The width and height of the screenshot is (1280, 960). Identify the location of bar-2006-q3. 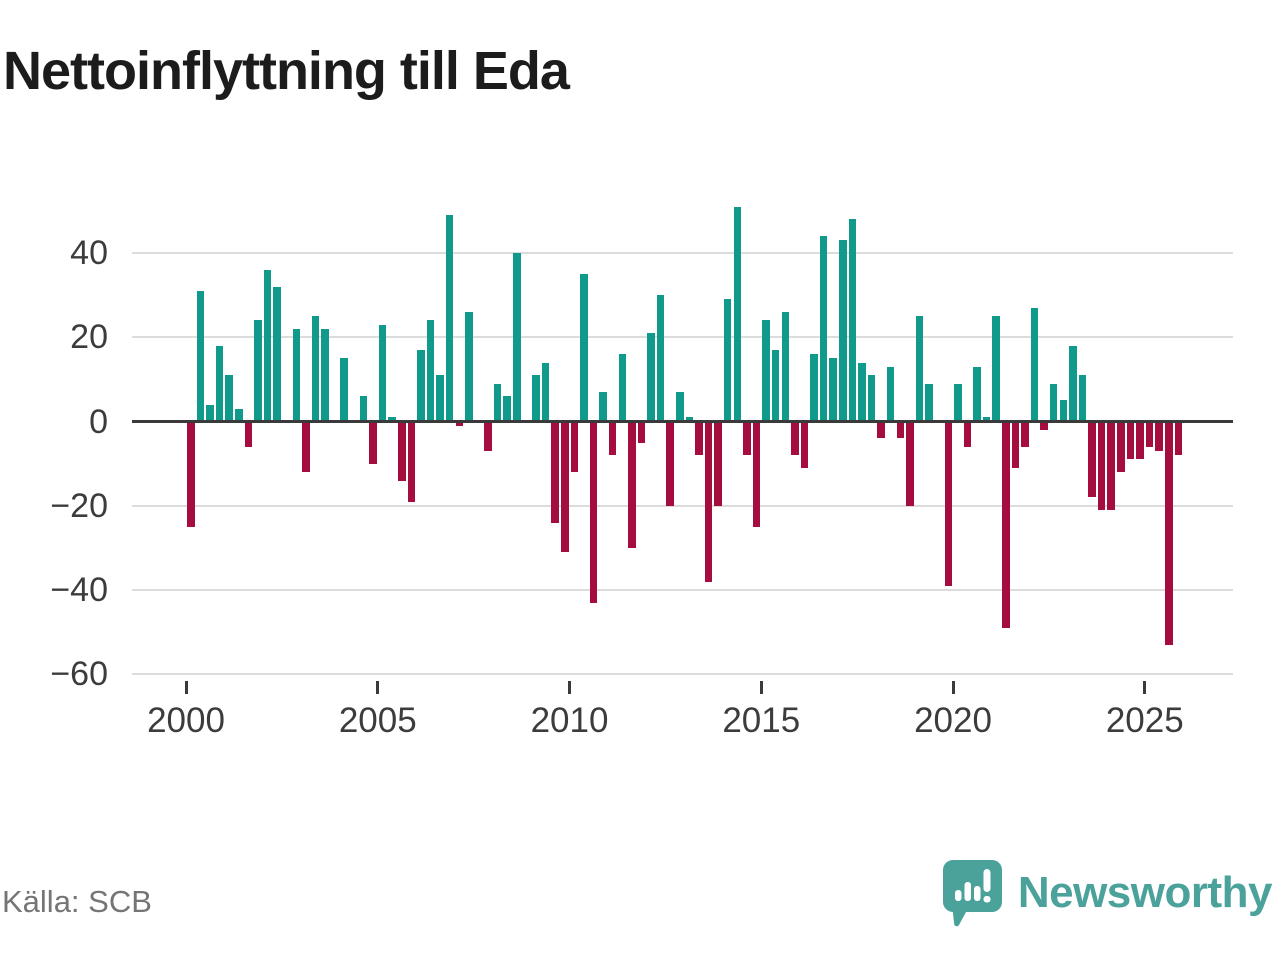
(440, 398).